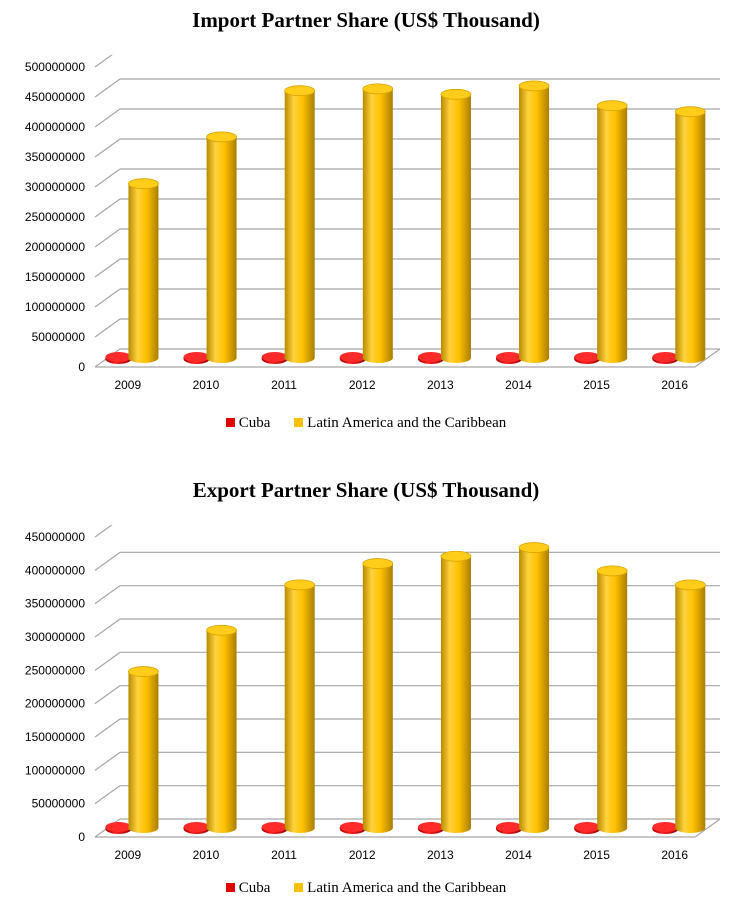  What do you see at coordinates (407, 888) in the screenshot?
I see `legend-label-latam: Latin America and the Caribbean` at bounding box center [407, 888].